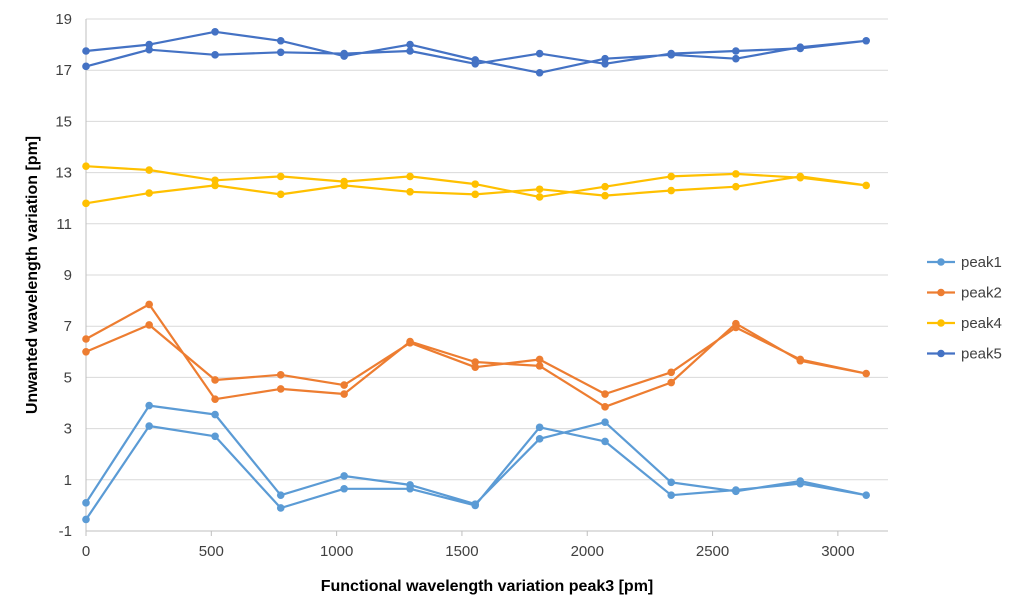  I want to click on y-tick-label: 11, so click(64, 224).